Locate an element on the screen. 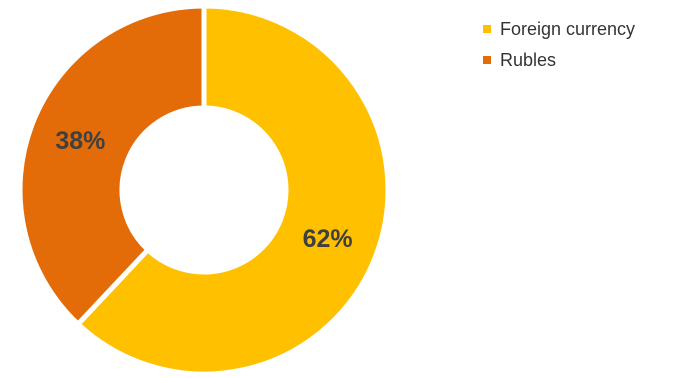 The width and height of the screenshot is (700, 378). legend: Foreign currency Rubles is located at coordinates (559, 46).